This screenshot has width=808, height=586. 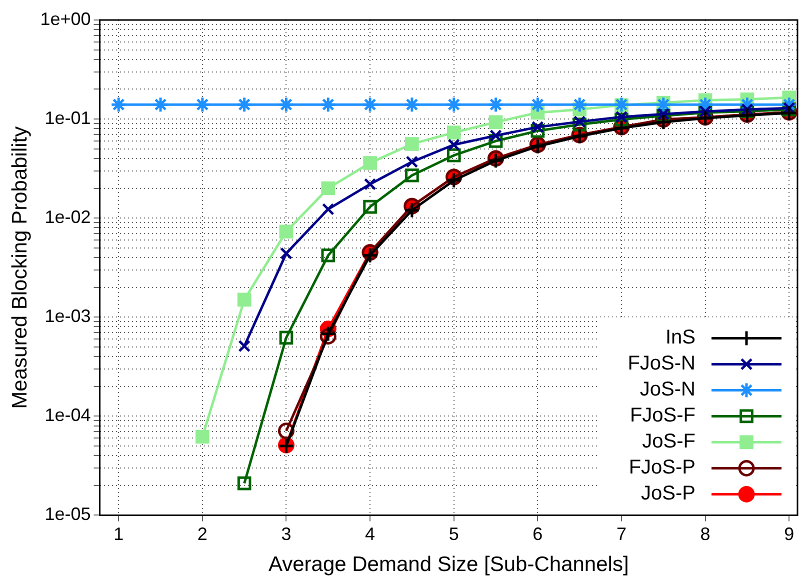 What do you see at coordinates (67, 118) in the screenshot?
I see `y-tick-label: 1e-01` at bounding box center [67, 118].